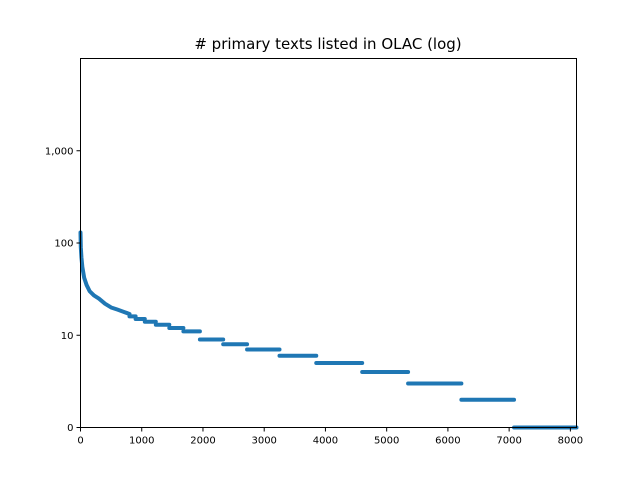 The image size is (640, 480). Describe the element at coordinates (263, 441) in the screenshot. I see `x-tick-label: 3000` at that location.